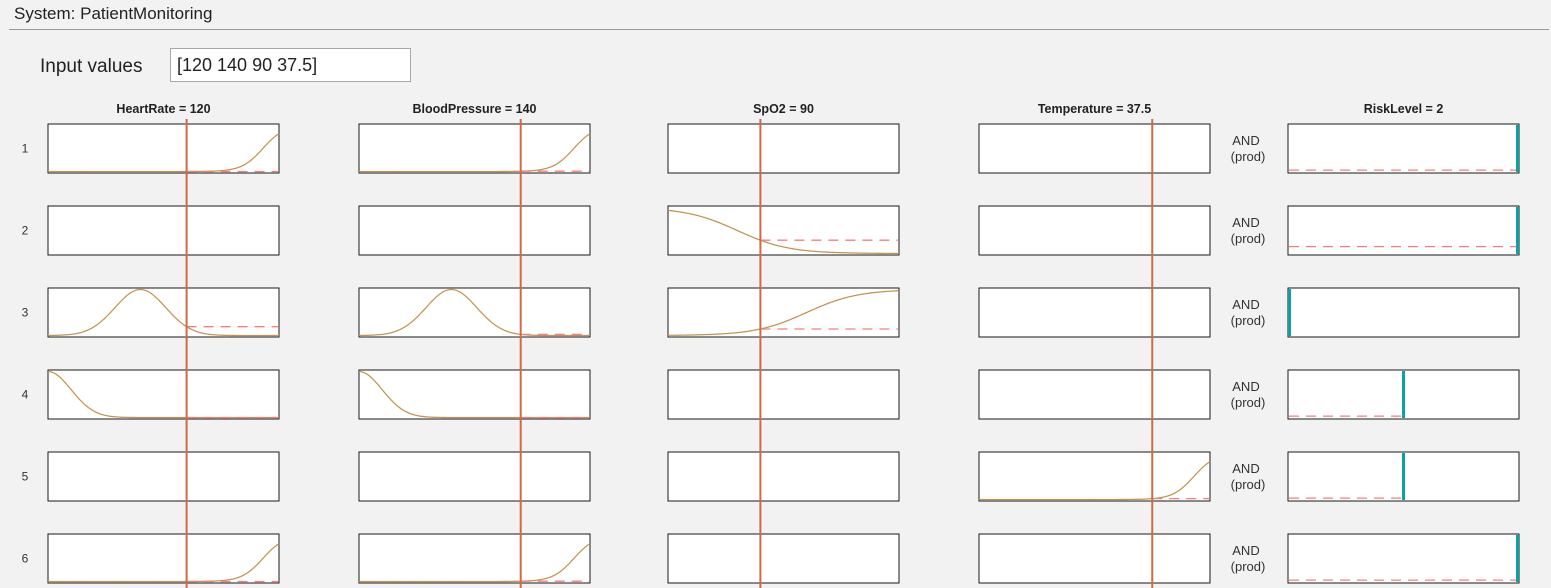 The image size is (1551, 588). Describe the element at coordinates (1094, 109) in the screenshot. I see `input-column-title: Temperature = 37.5` at that location.